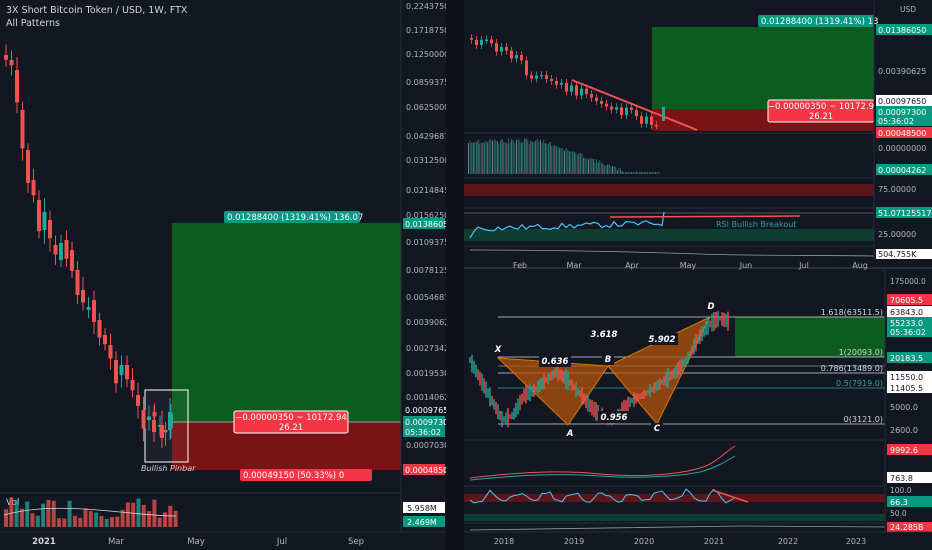  I want to click on fib-label: 0.786(13489.0), so click(852, 368).